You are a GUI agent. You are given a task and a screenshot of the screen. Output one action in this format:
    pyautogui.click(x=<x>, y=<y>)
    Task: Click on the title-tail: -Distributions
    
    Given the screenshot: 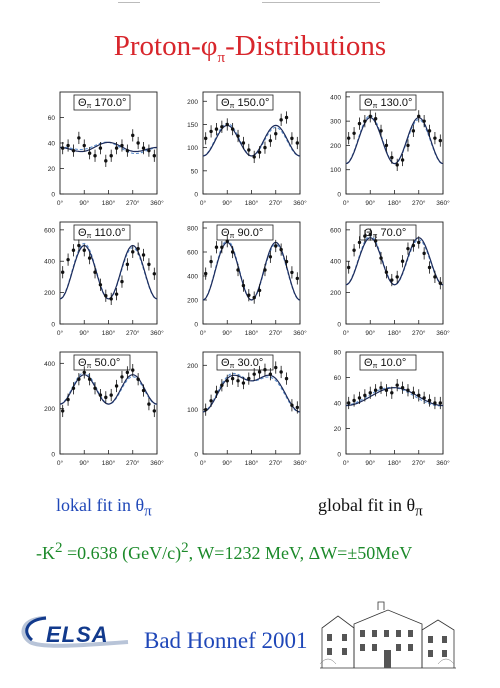 What is the action you would take?
    pyautogui.click(x=306, y=46)
    